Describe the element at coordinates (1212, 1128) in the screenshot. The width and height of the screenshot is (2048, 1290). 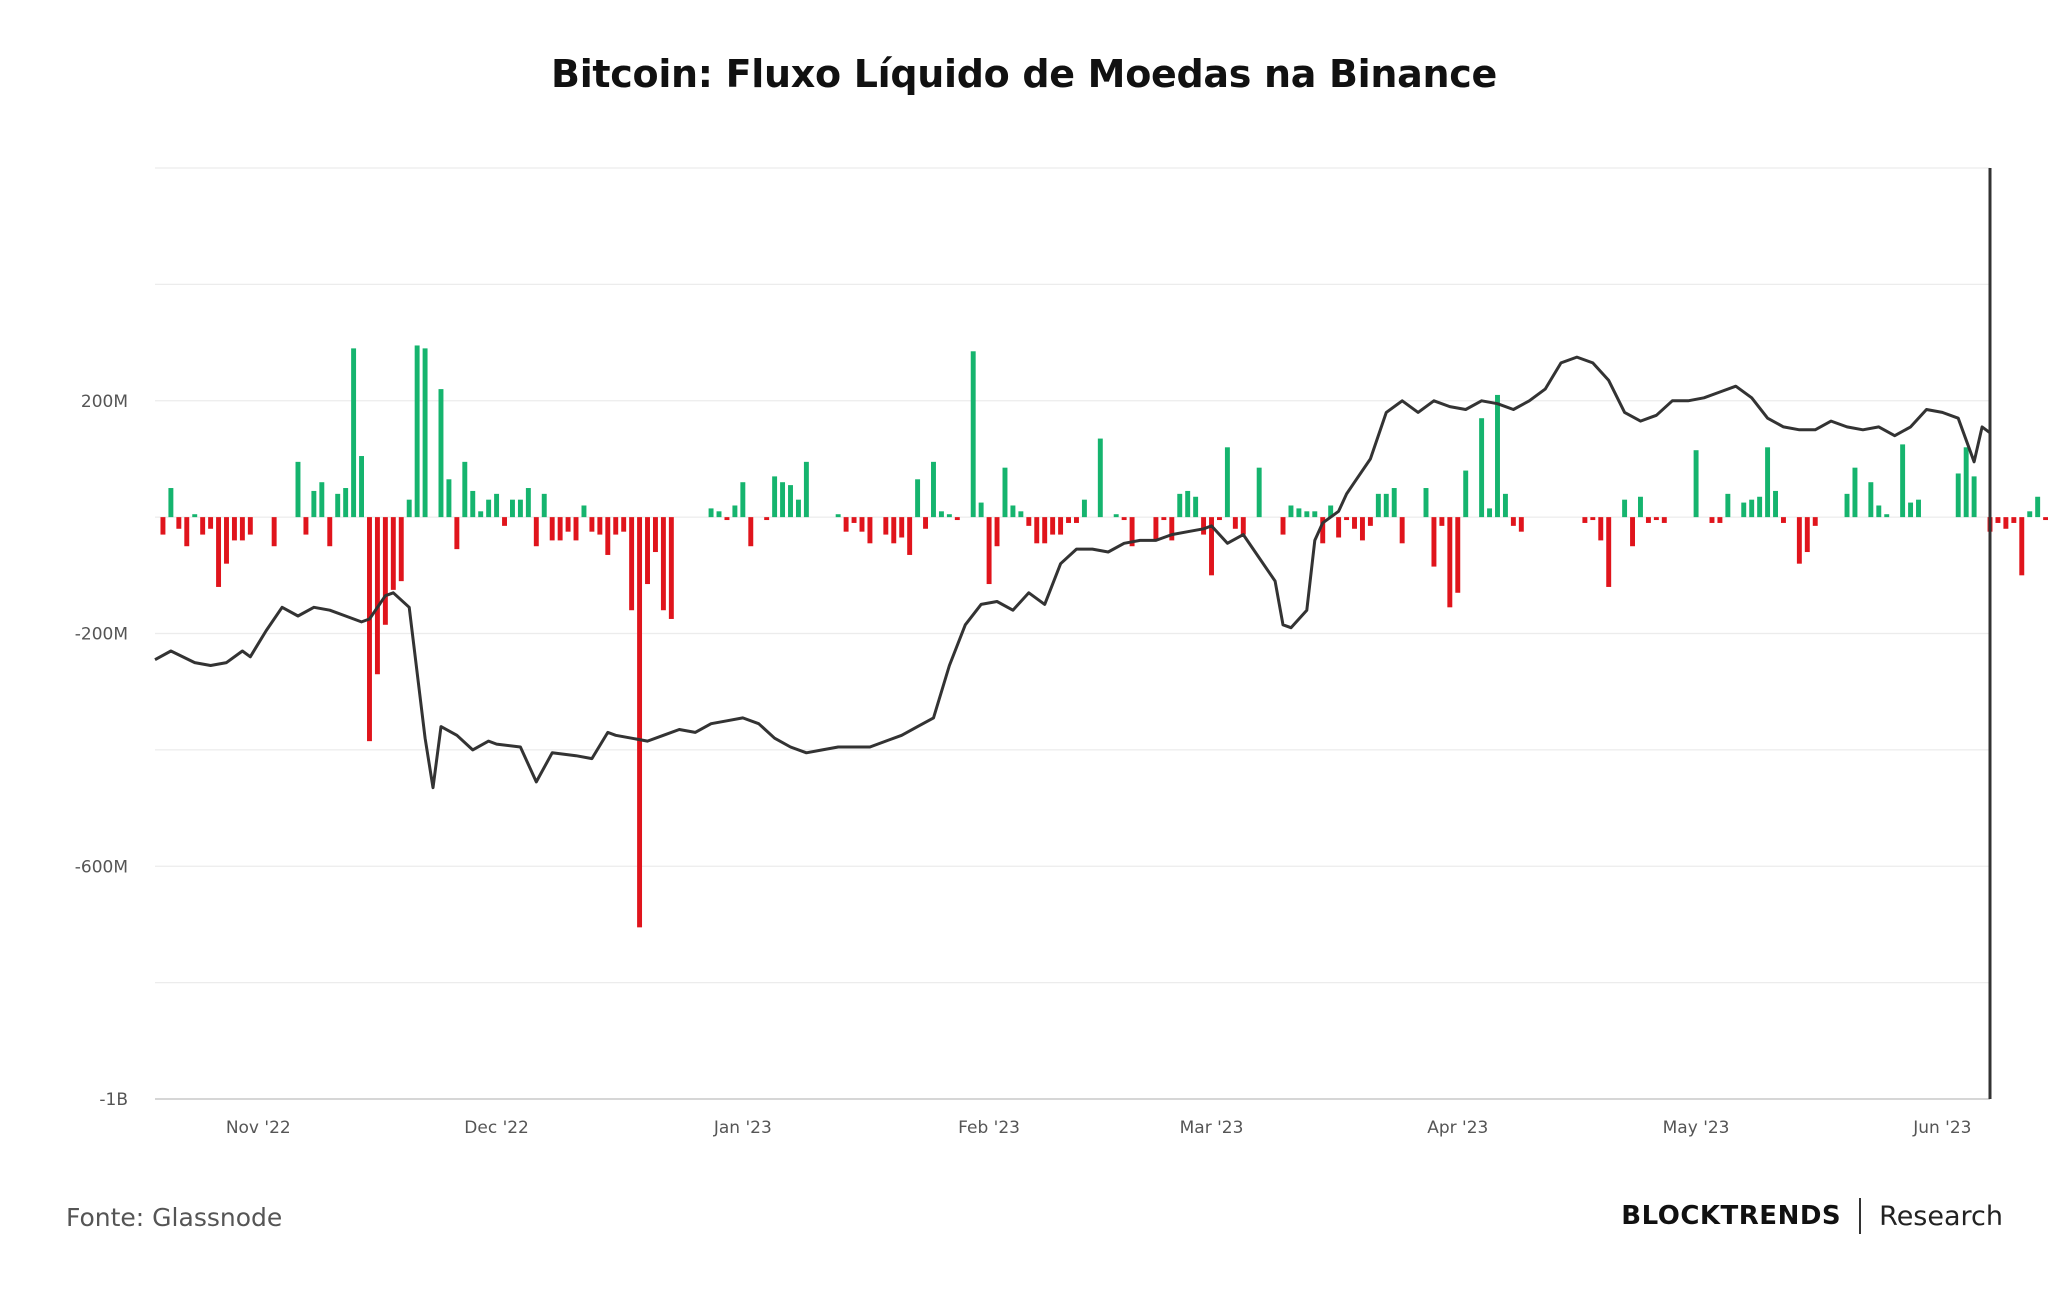
I see `x-tick-label: Mar '23` at that location.